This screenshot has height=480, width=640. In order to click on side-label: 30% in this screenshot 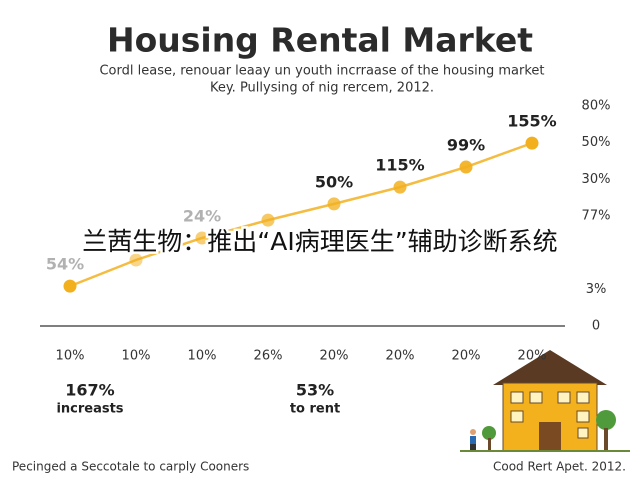, I will do `click(596, 179)`.